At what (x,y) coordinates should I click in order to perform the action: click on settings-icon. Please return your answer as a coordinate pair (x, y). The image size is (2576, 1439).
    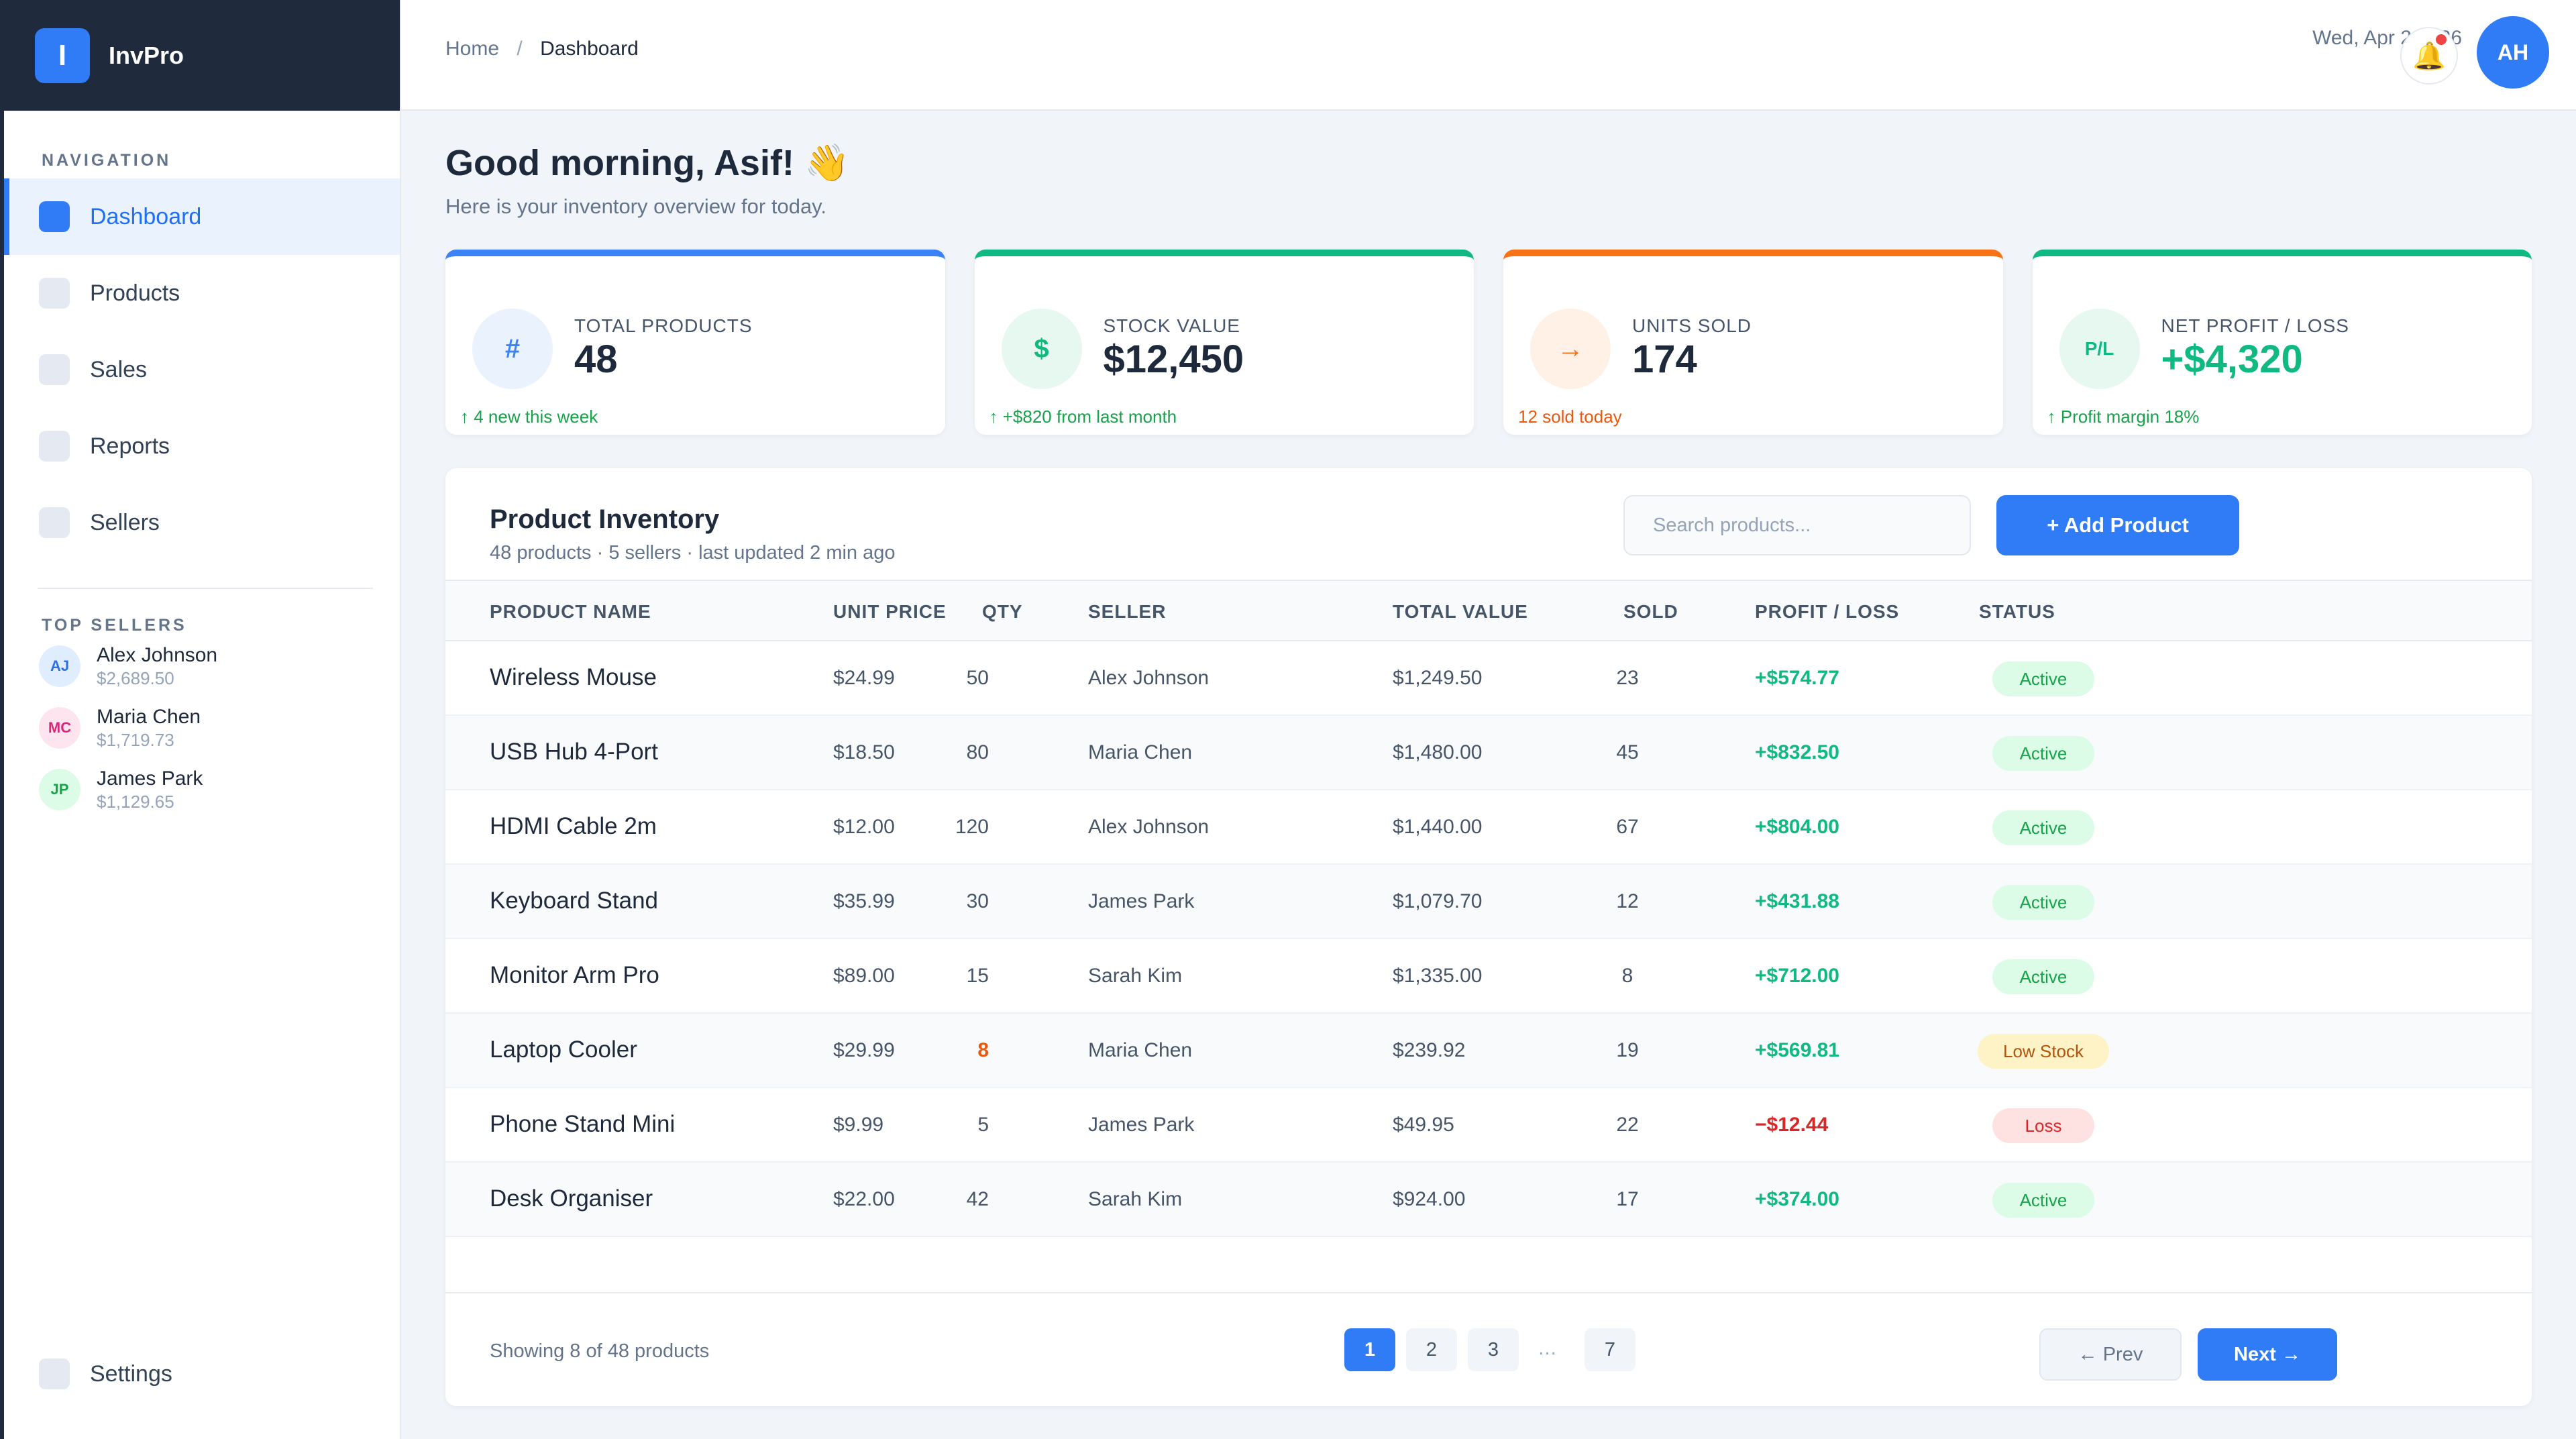
    Looking at the image, I should click on (54, 1373).